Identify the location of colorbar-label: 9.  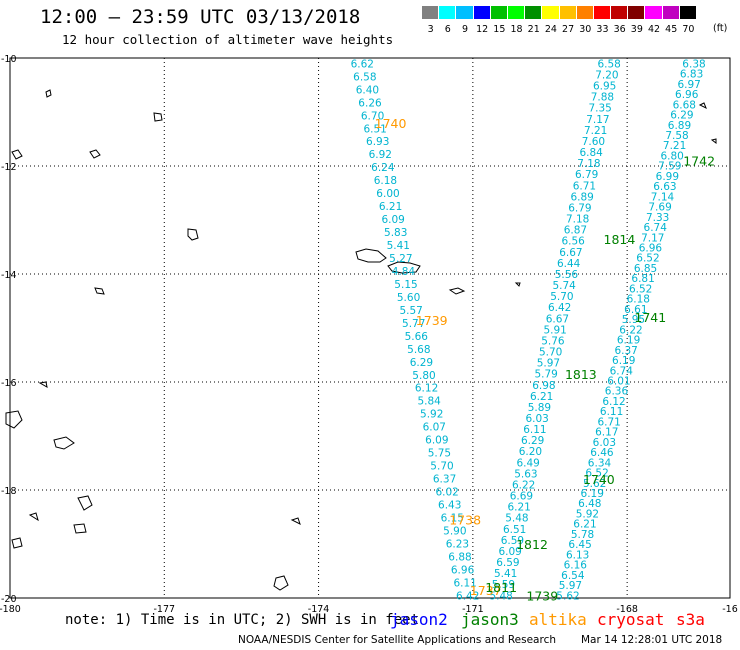
(464, 29).